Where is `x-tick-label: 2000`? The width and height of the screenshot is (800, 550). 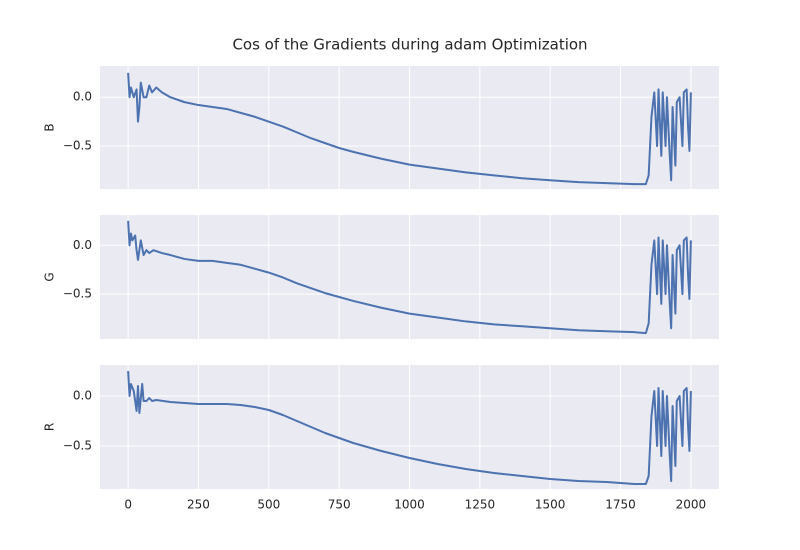
x-tick-label: 2000 is located at coordinates (691, 505).